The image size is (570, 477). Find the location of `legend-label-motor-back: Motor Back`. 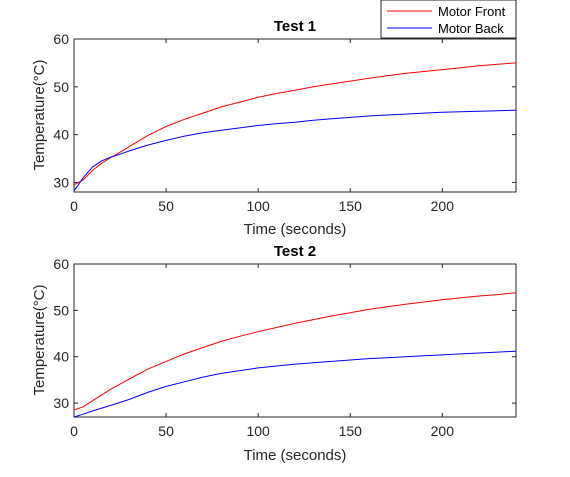

legend-label-motor-back: Motor Back is located at coordinates (471, 28).